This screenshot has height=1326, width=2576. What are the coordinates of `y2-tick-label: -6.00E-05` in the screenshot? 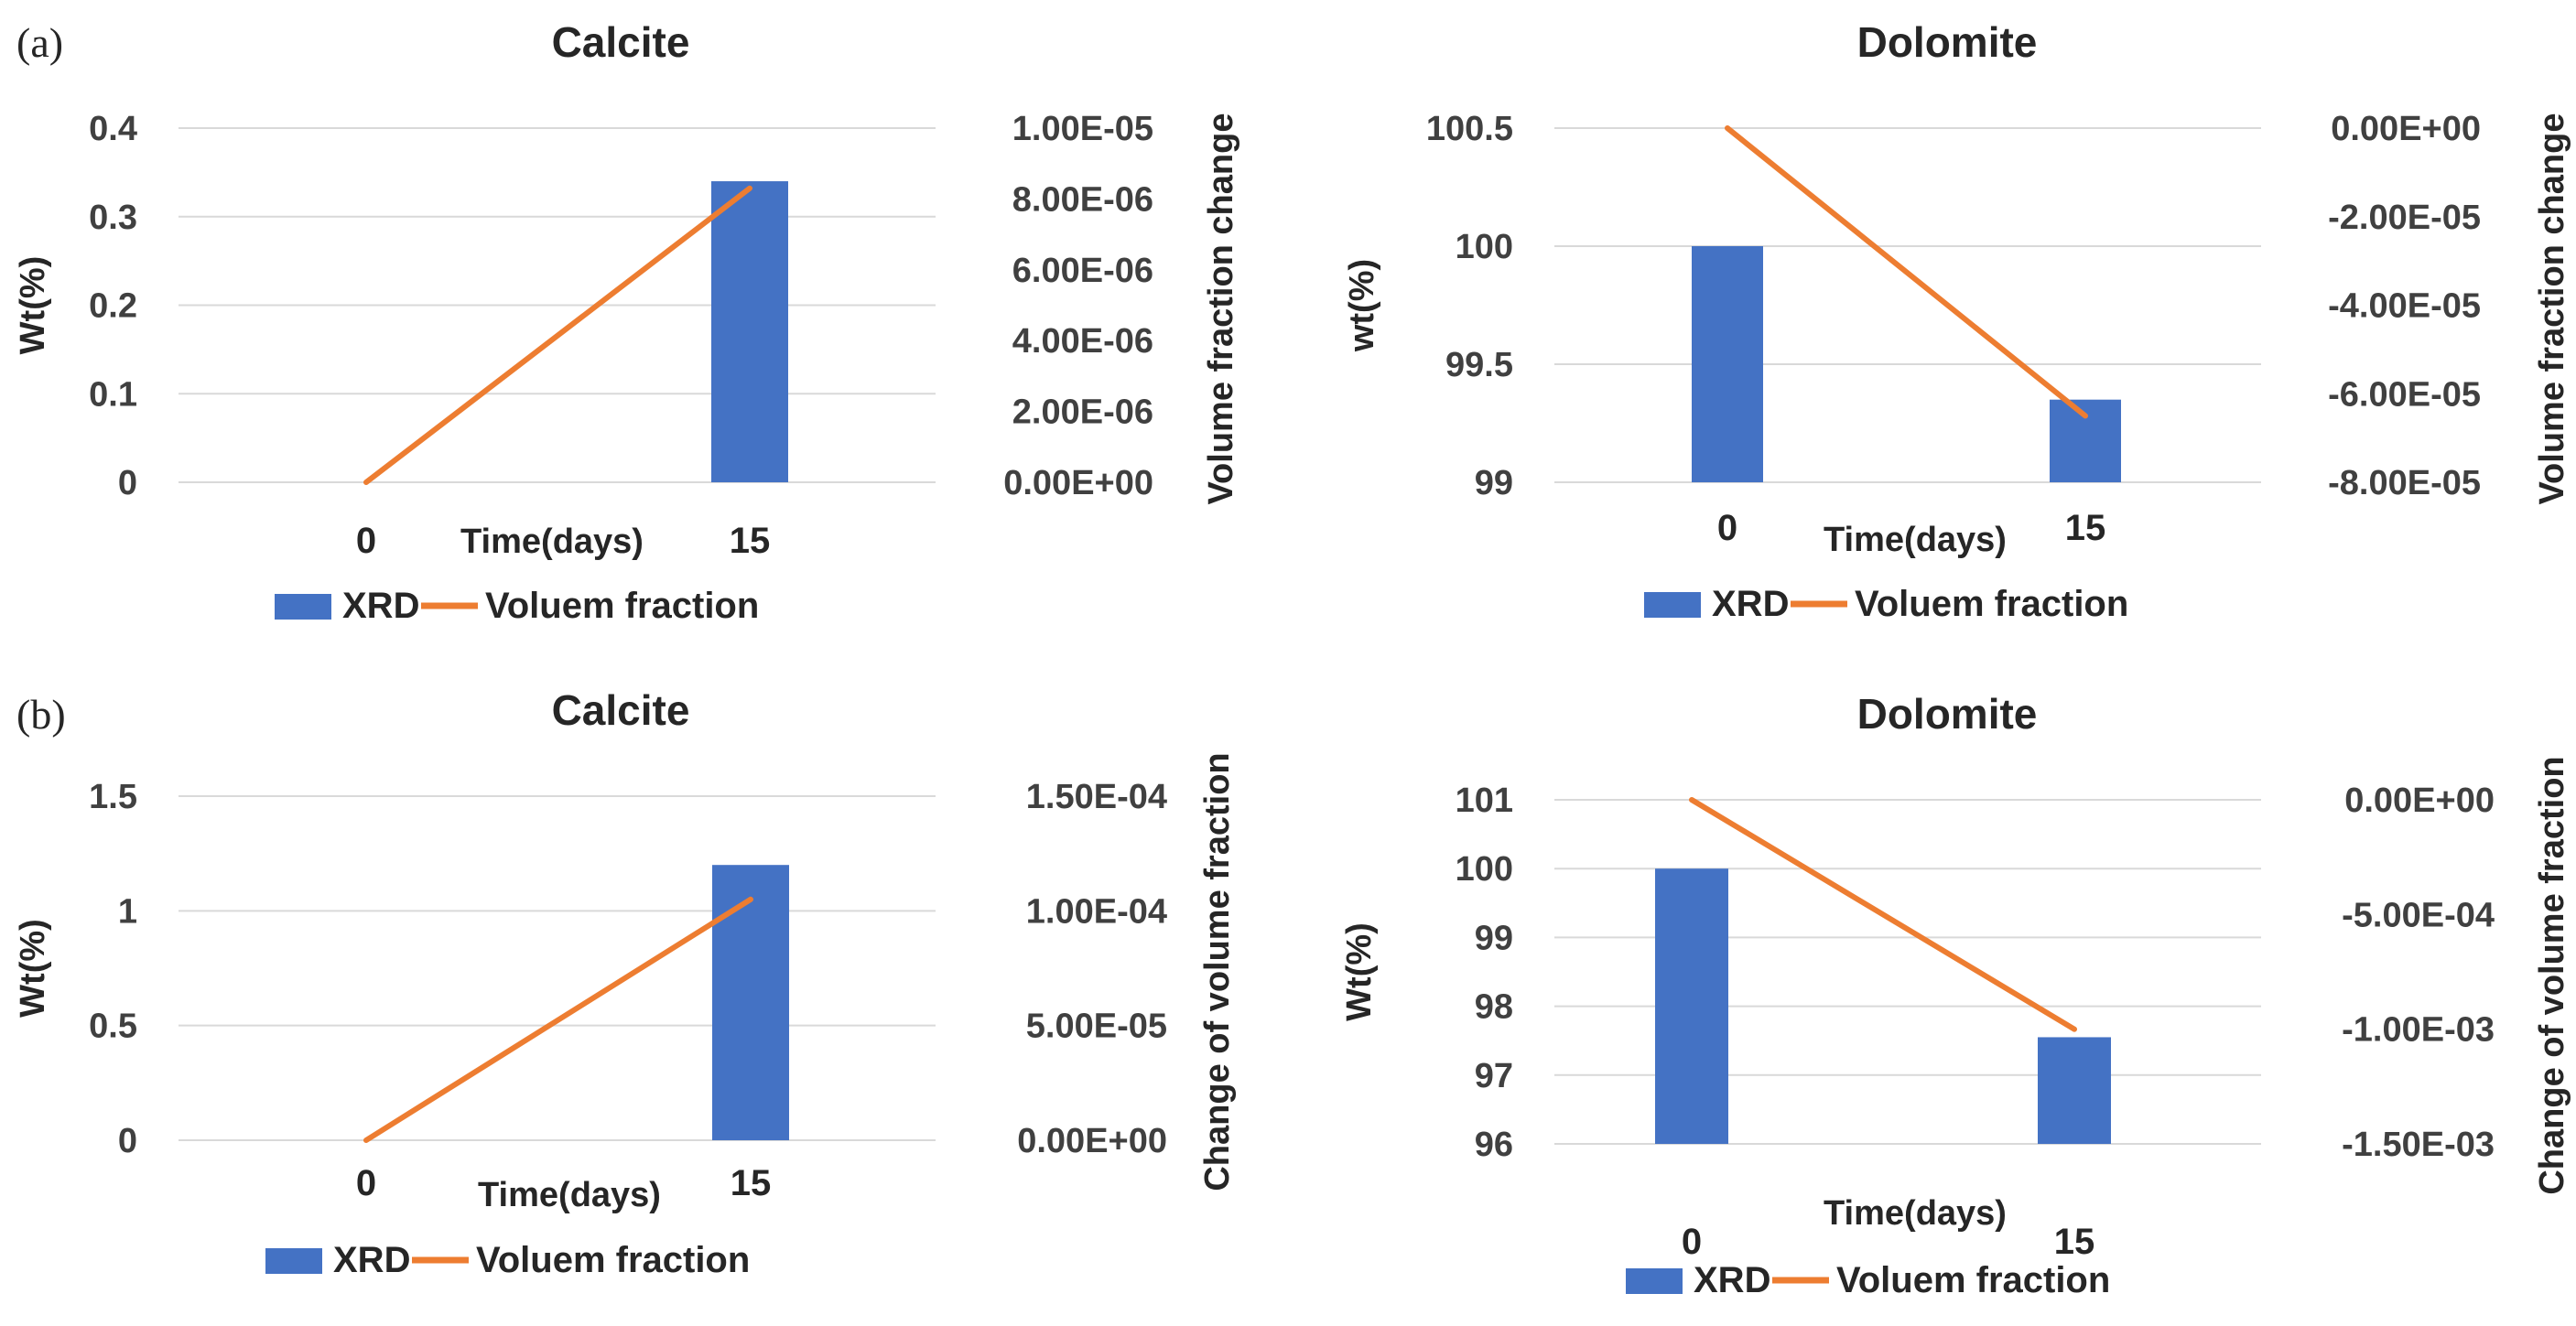 It's located at (2405, 394).